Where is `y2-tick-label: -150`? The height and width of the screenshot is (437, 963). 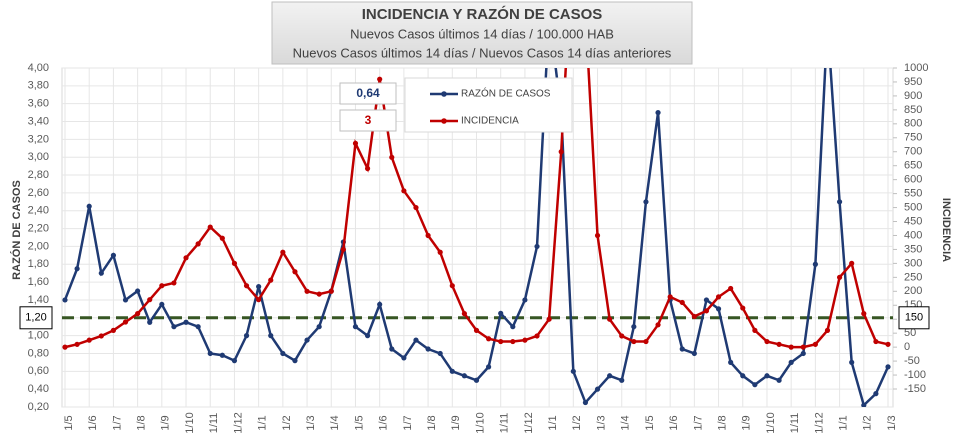 y2-tick-label: -150 is located at coordinates (915, 389).